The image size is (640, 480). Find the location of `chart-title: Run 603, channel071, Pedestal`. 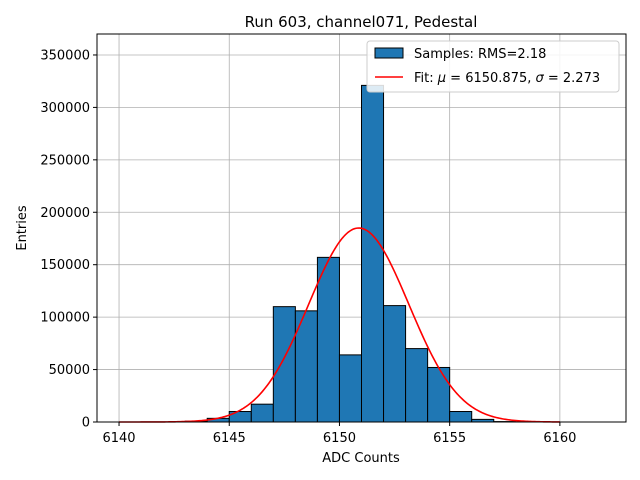

chart-title: Run 603, channel071, Pedestal is located at coordinates (361, 22).